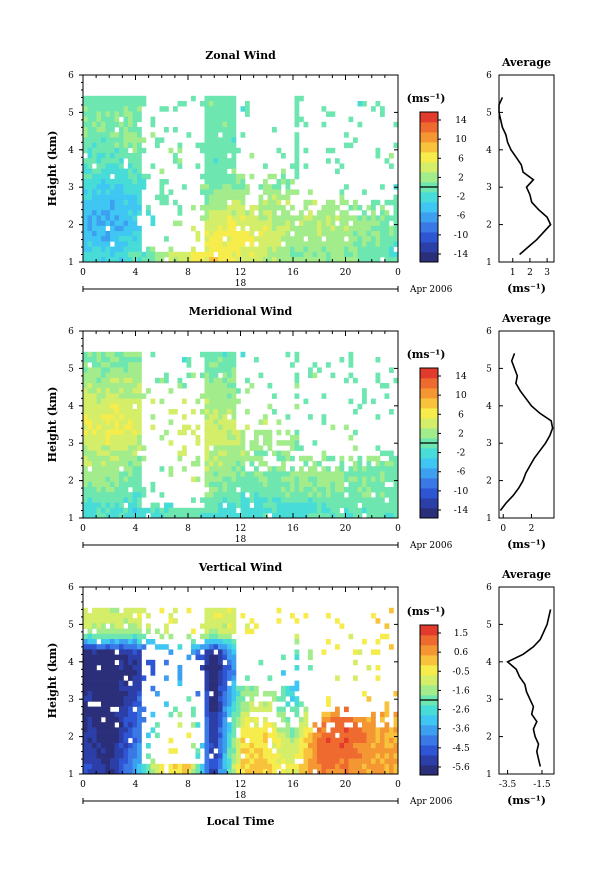 This screenshot has height=873, width=610. What do you see at coordinates (71, 226) in the screenshot?
I see `y-tick-label: 2` at bounding box center [71, 226].